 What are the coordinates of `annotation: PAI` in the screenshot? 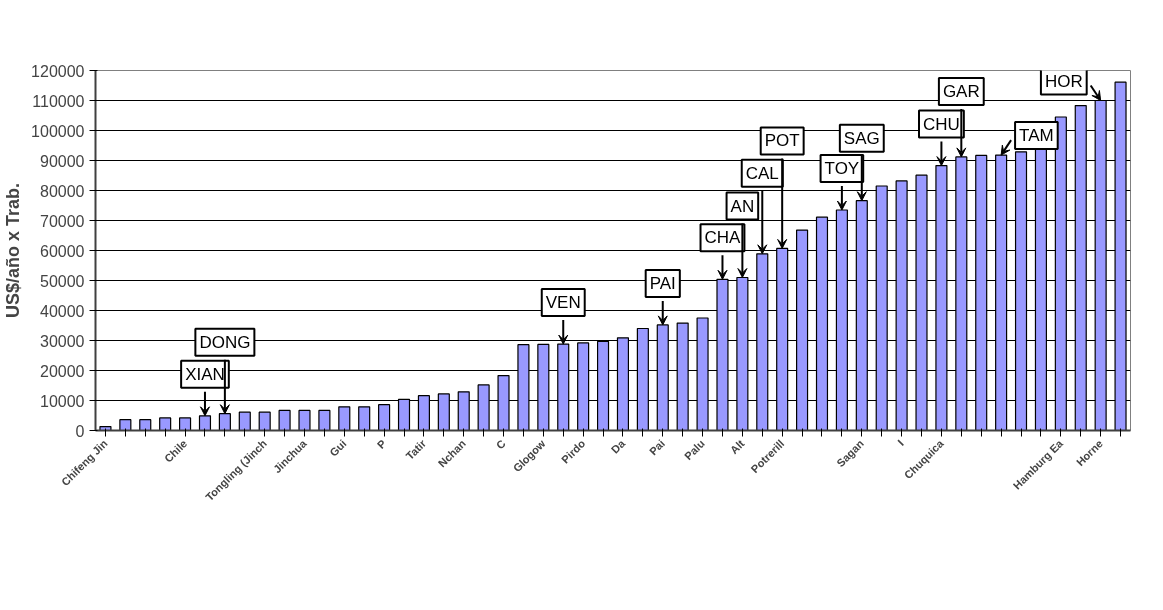 It's located at (662, 283).